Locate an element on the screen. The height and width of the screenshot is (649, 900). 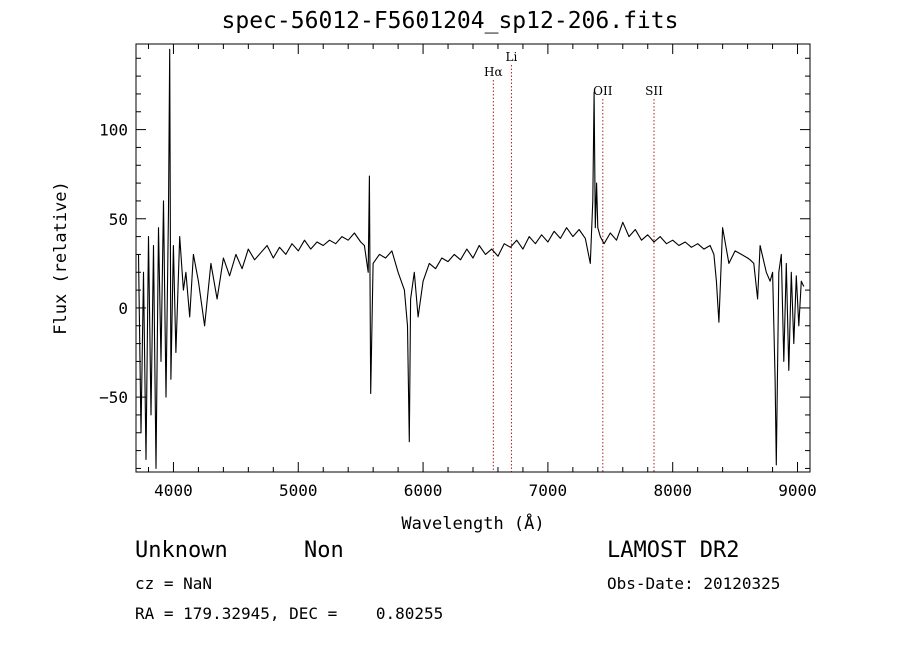
ra-dec-coordinates: RA = 179.32945, DEC = 0.80255 is located at coordinates (289, 613).